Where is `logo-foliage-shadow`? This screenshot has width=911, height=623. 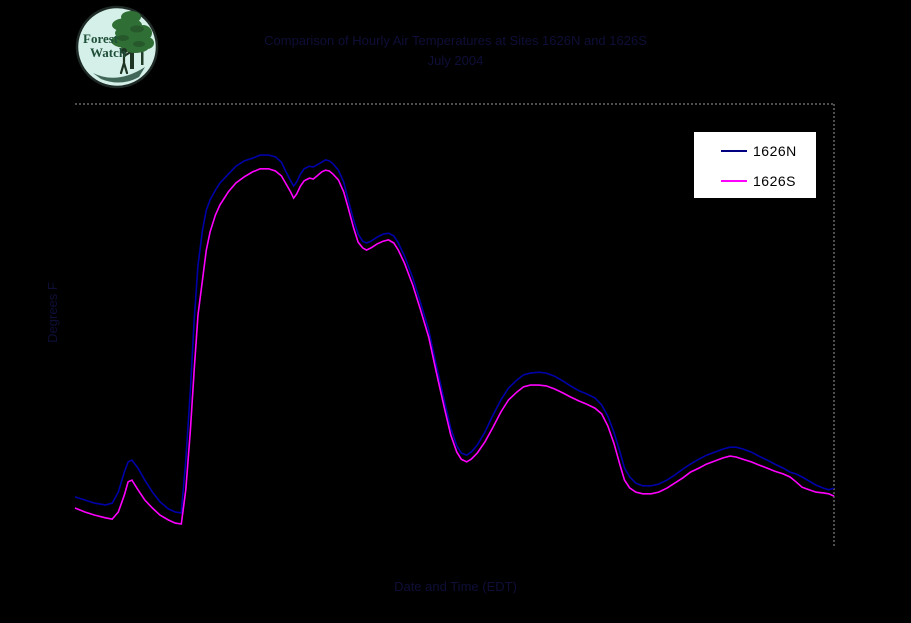
logo-foliage-shadow is located at coordinates (131, 36).